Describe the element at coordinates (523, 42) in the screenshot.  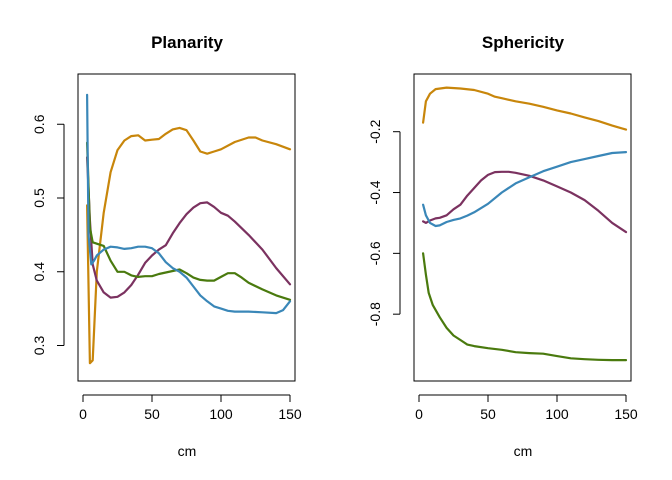
I see `sphericity-title: Sphericity` at that location.